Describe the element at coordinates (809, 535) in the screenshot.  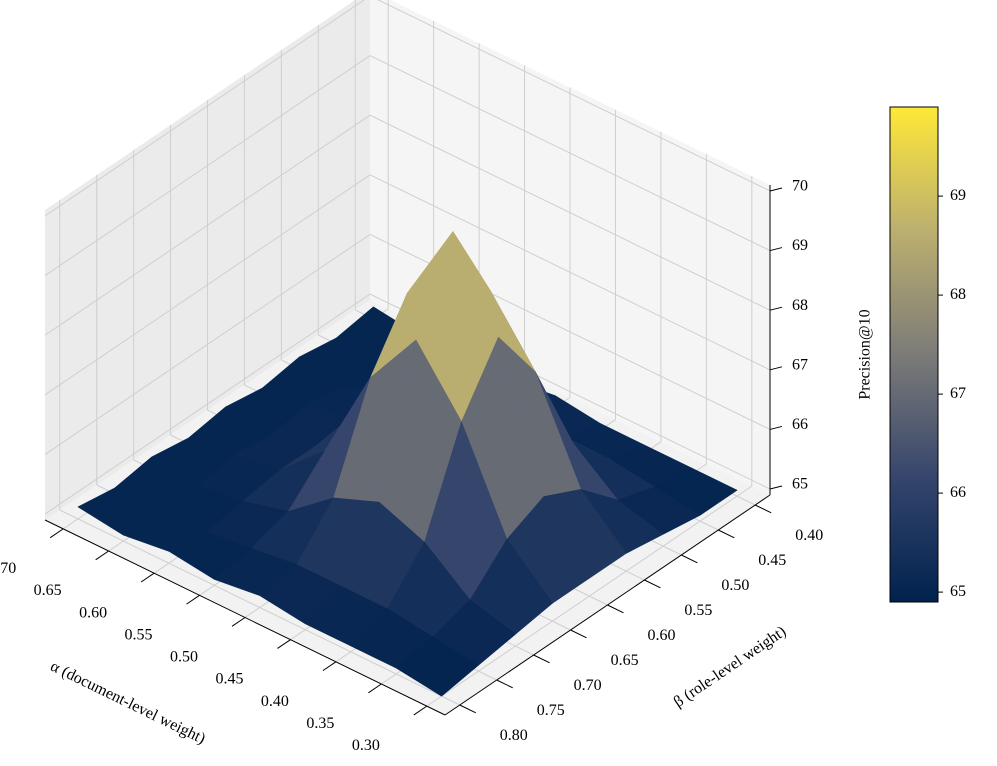
I see `y-tick-label: 0.40` at that location.